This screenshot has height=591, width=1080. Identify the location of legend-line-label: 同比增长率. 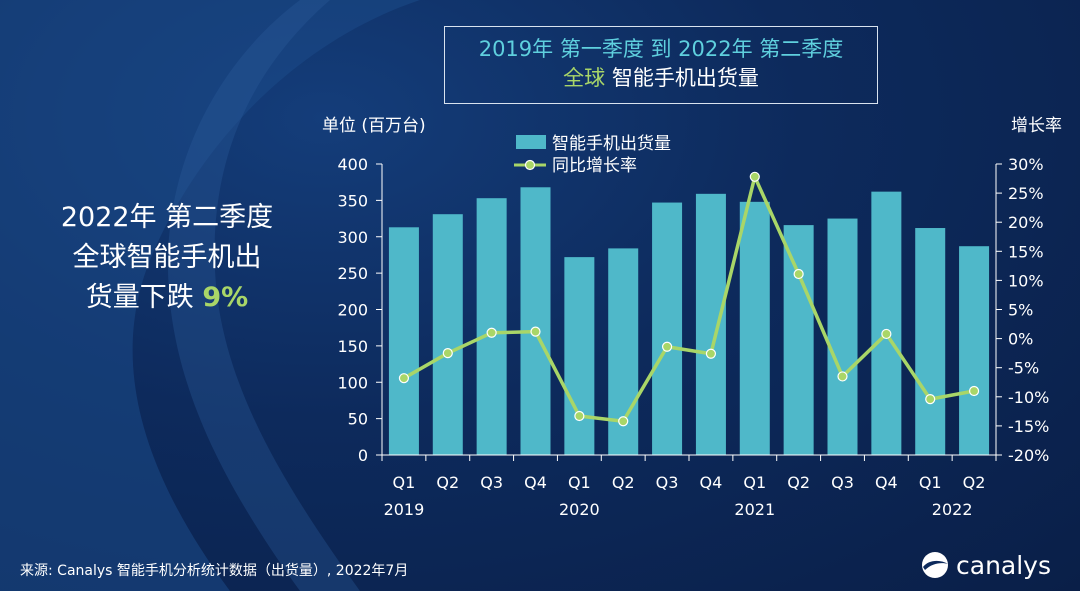
(594, 166).